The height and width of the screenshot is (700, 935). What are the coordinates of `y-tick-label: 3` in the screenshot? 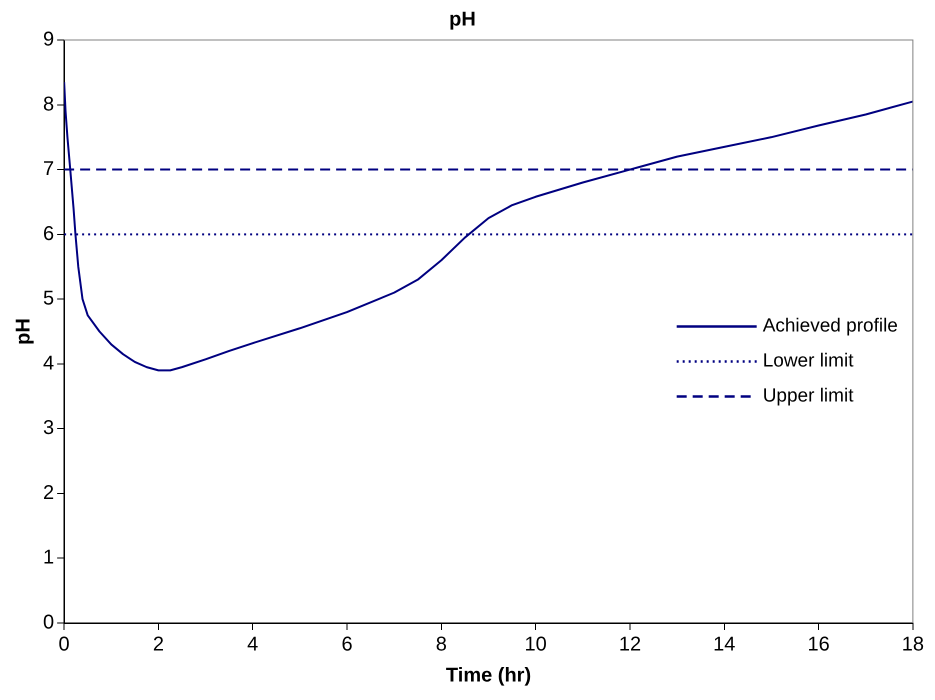 It's located at (48, 428).